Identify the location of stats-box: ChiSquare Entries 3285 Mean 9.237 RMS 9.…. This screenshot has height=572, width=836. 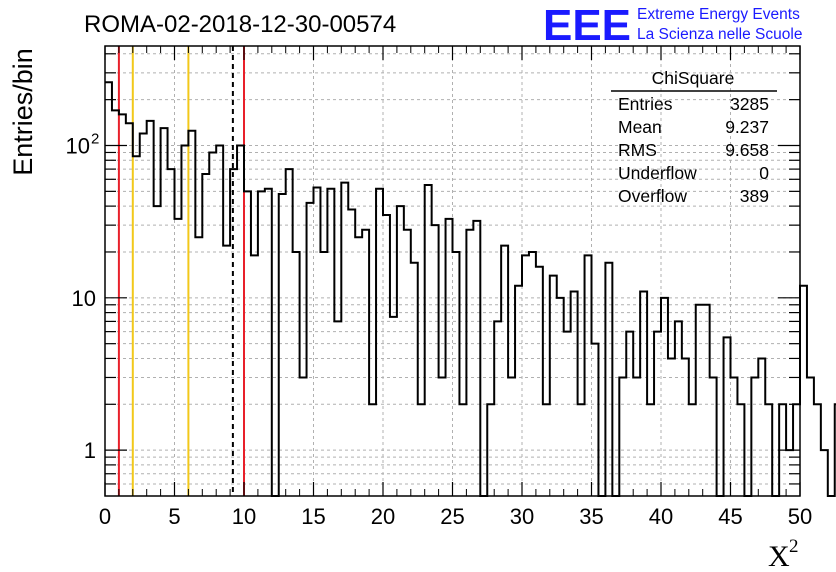
(694, 137).